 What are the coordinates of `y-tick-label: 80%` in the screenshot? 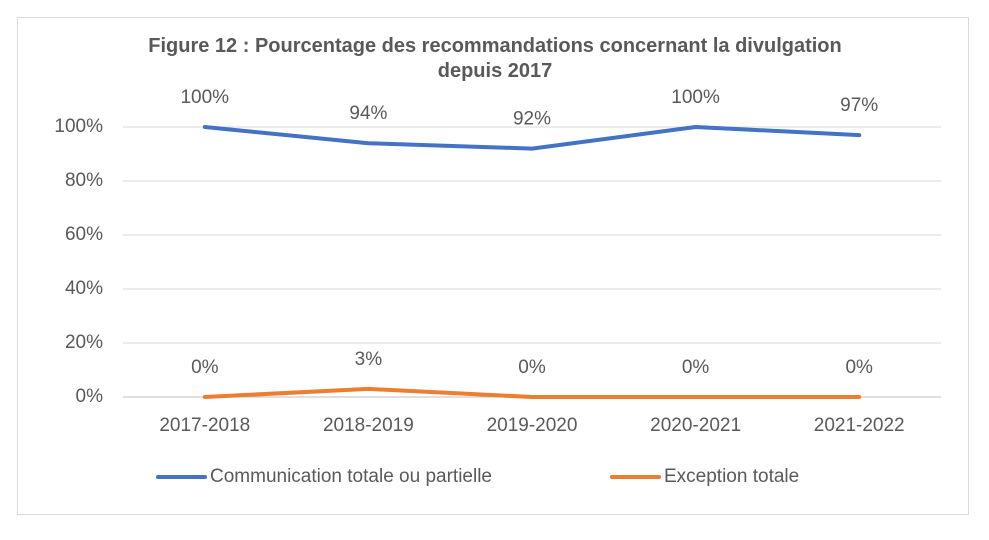 It's located at (84, 180).